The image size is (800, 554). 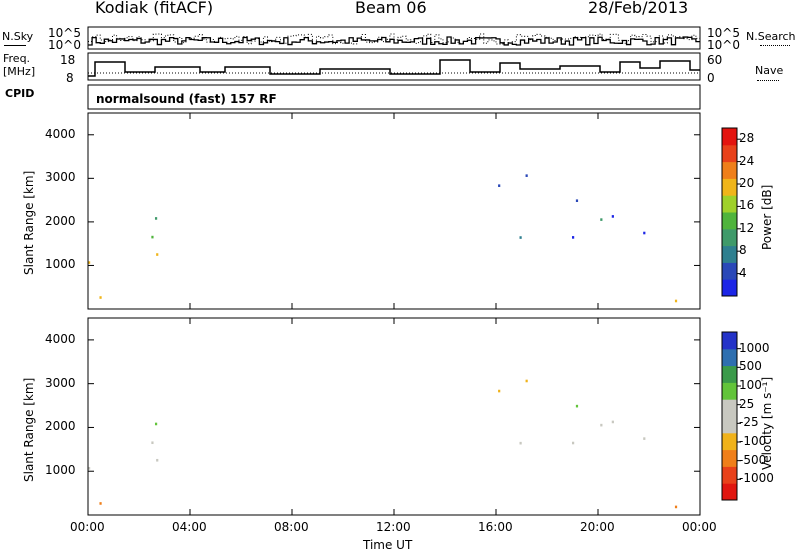 I want to click on power-colorbar-tick: 8, so click(x=743, y=250).